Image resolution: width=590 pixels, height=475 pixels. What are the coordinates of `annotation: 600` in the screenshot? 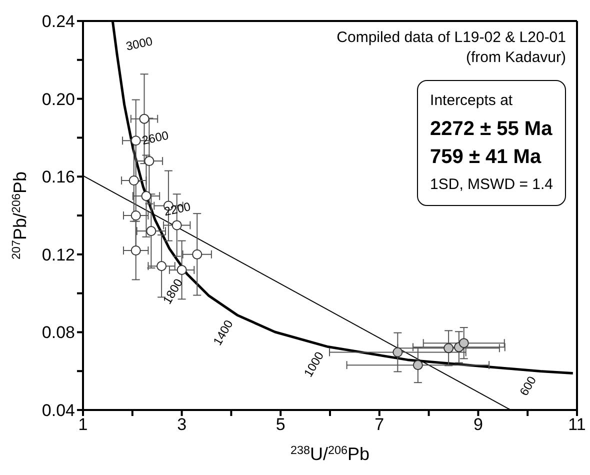 It's located at (528, 386).